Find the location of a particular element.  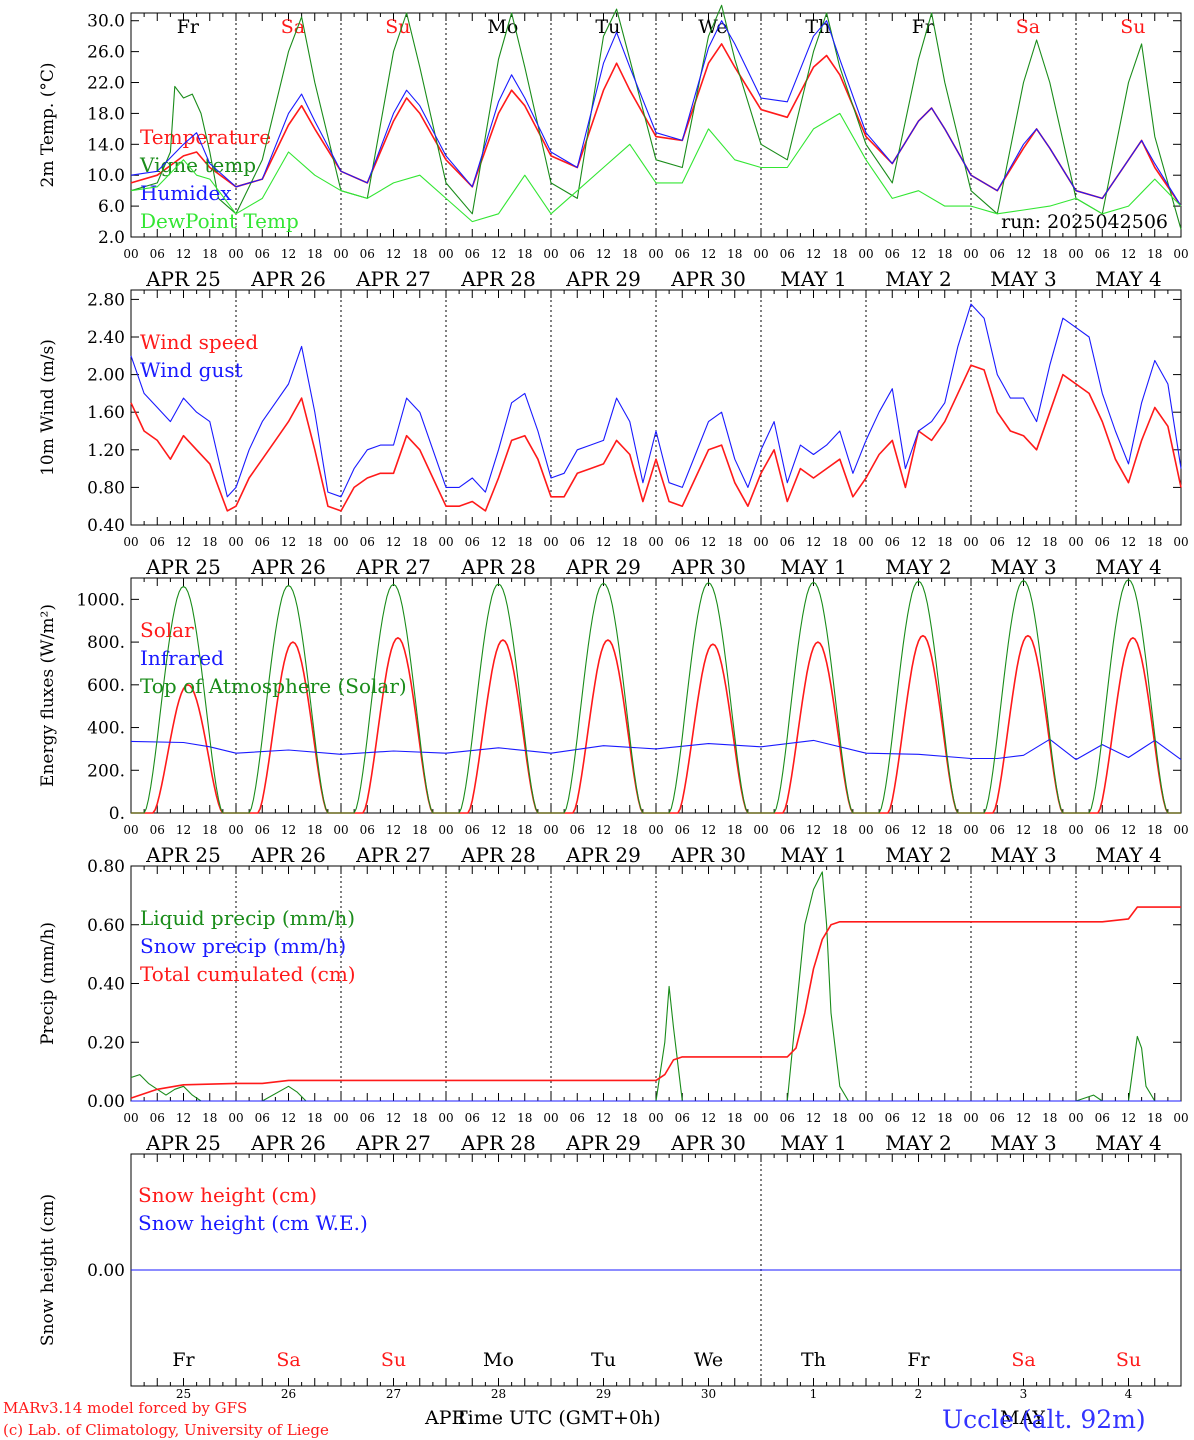

y-axis-title: 10m Wind (m/s) is located at coordinates (48, 407).